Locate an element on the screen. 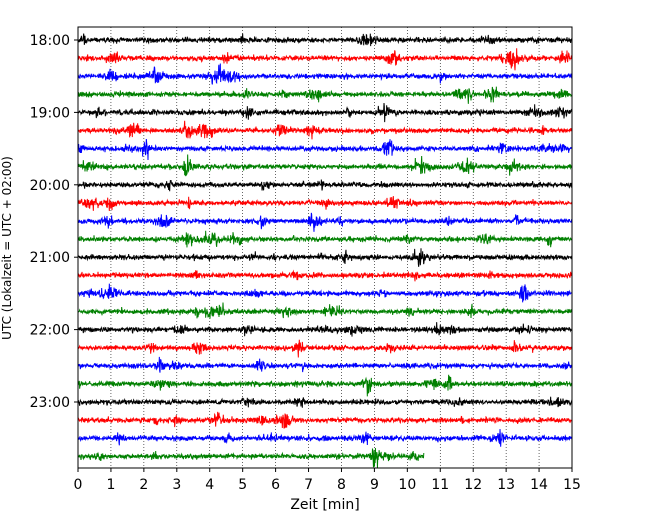 The height and width of the screenshot is (520, 650). y-tick-label-2000: 20:00 is located at coordinates (50, 186).